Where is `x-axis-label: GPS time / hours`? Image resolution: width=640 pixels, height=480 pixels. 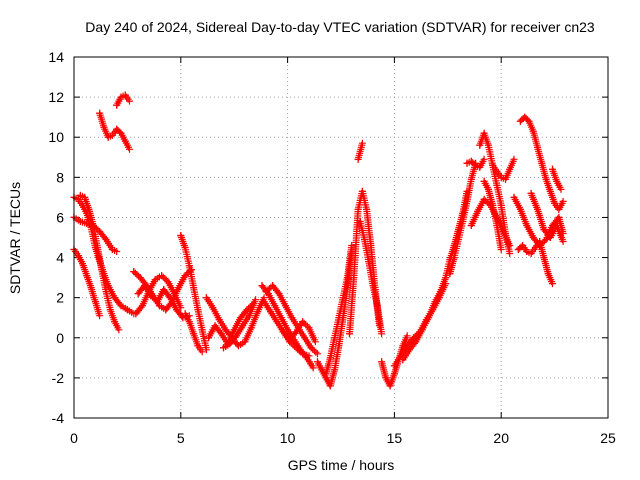 x-axis-label: GPS time / hours is located at coordinates (341, 465).